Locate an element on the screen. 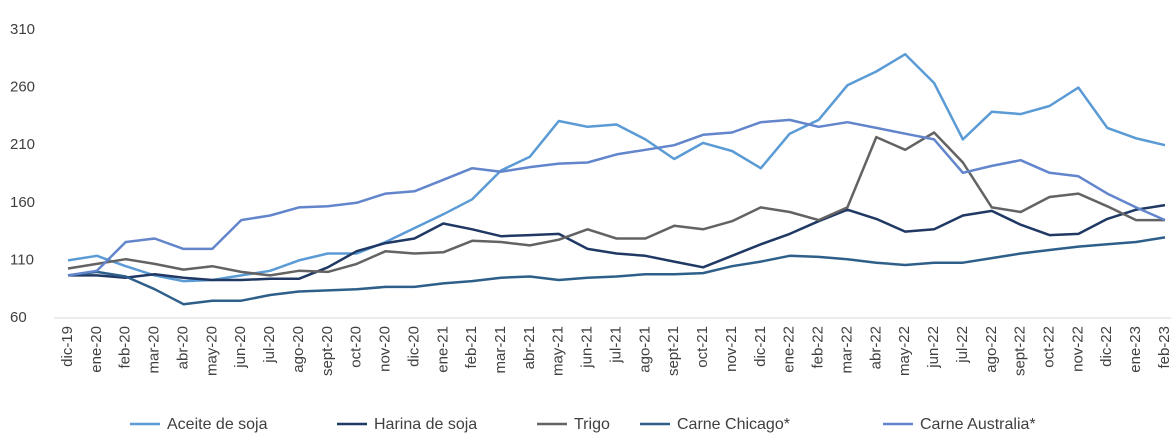  x-tick-label: ene-21 is located at coordinates (442, 349).